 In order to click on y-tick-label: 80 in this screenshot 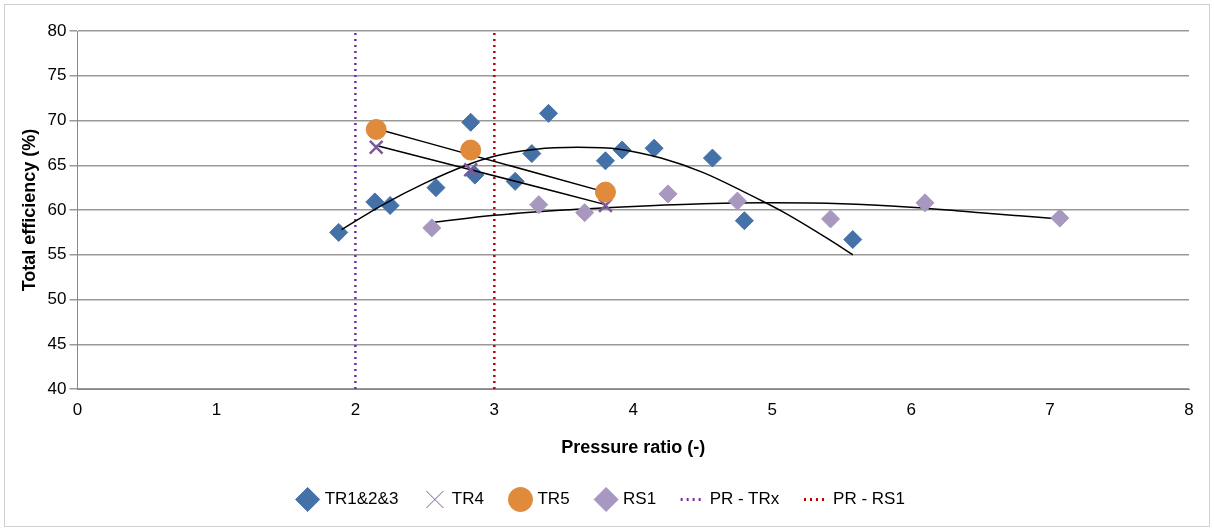, I will do `click(57, 30)`.